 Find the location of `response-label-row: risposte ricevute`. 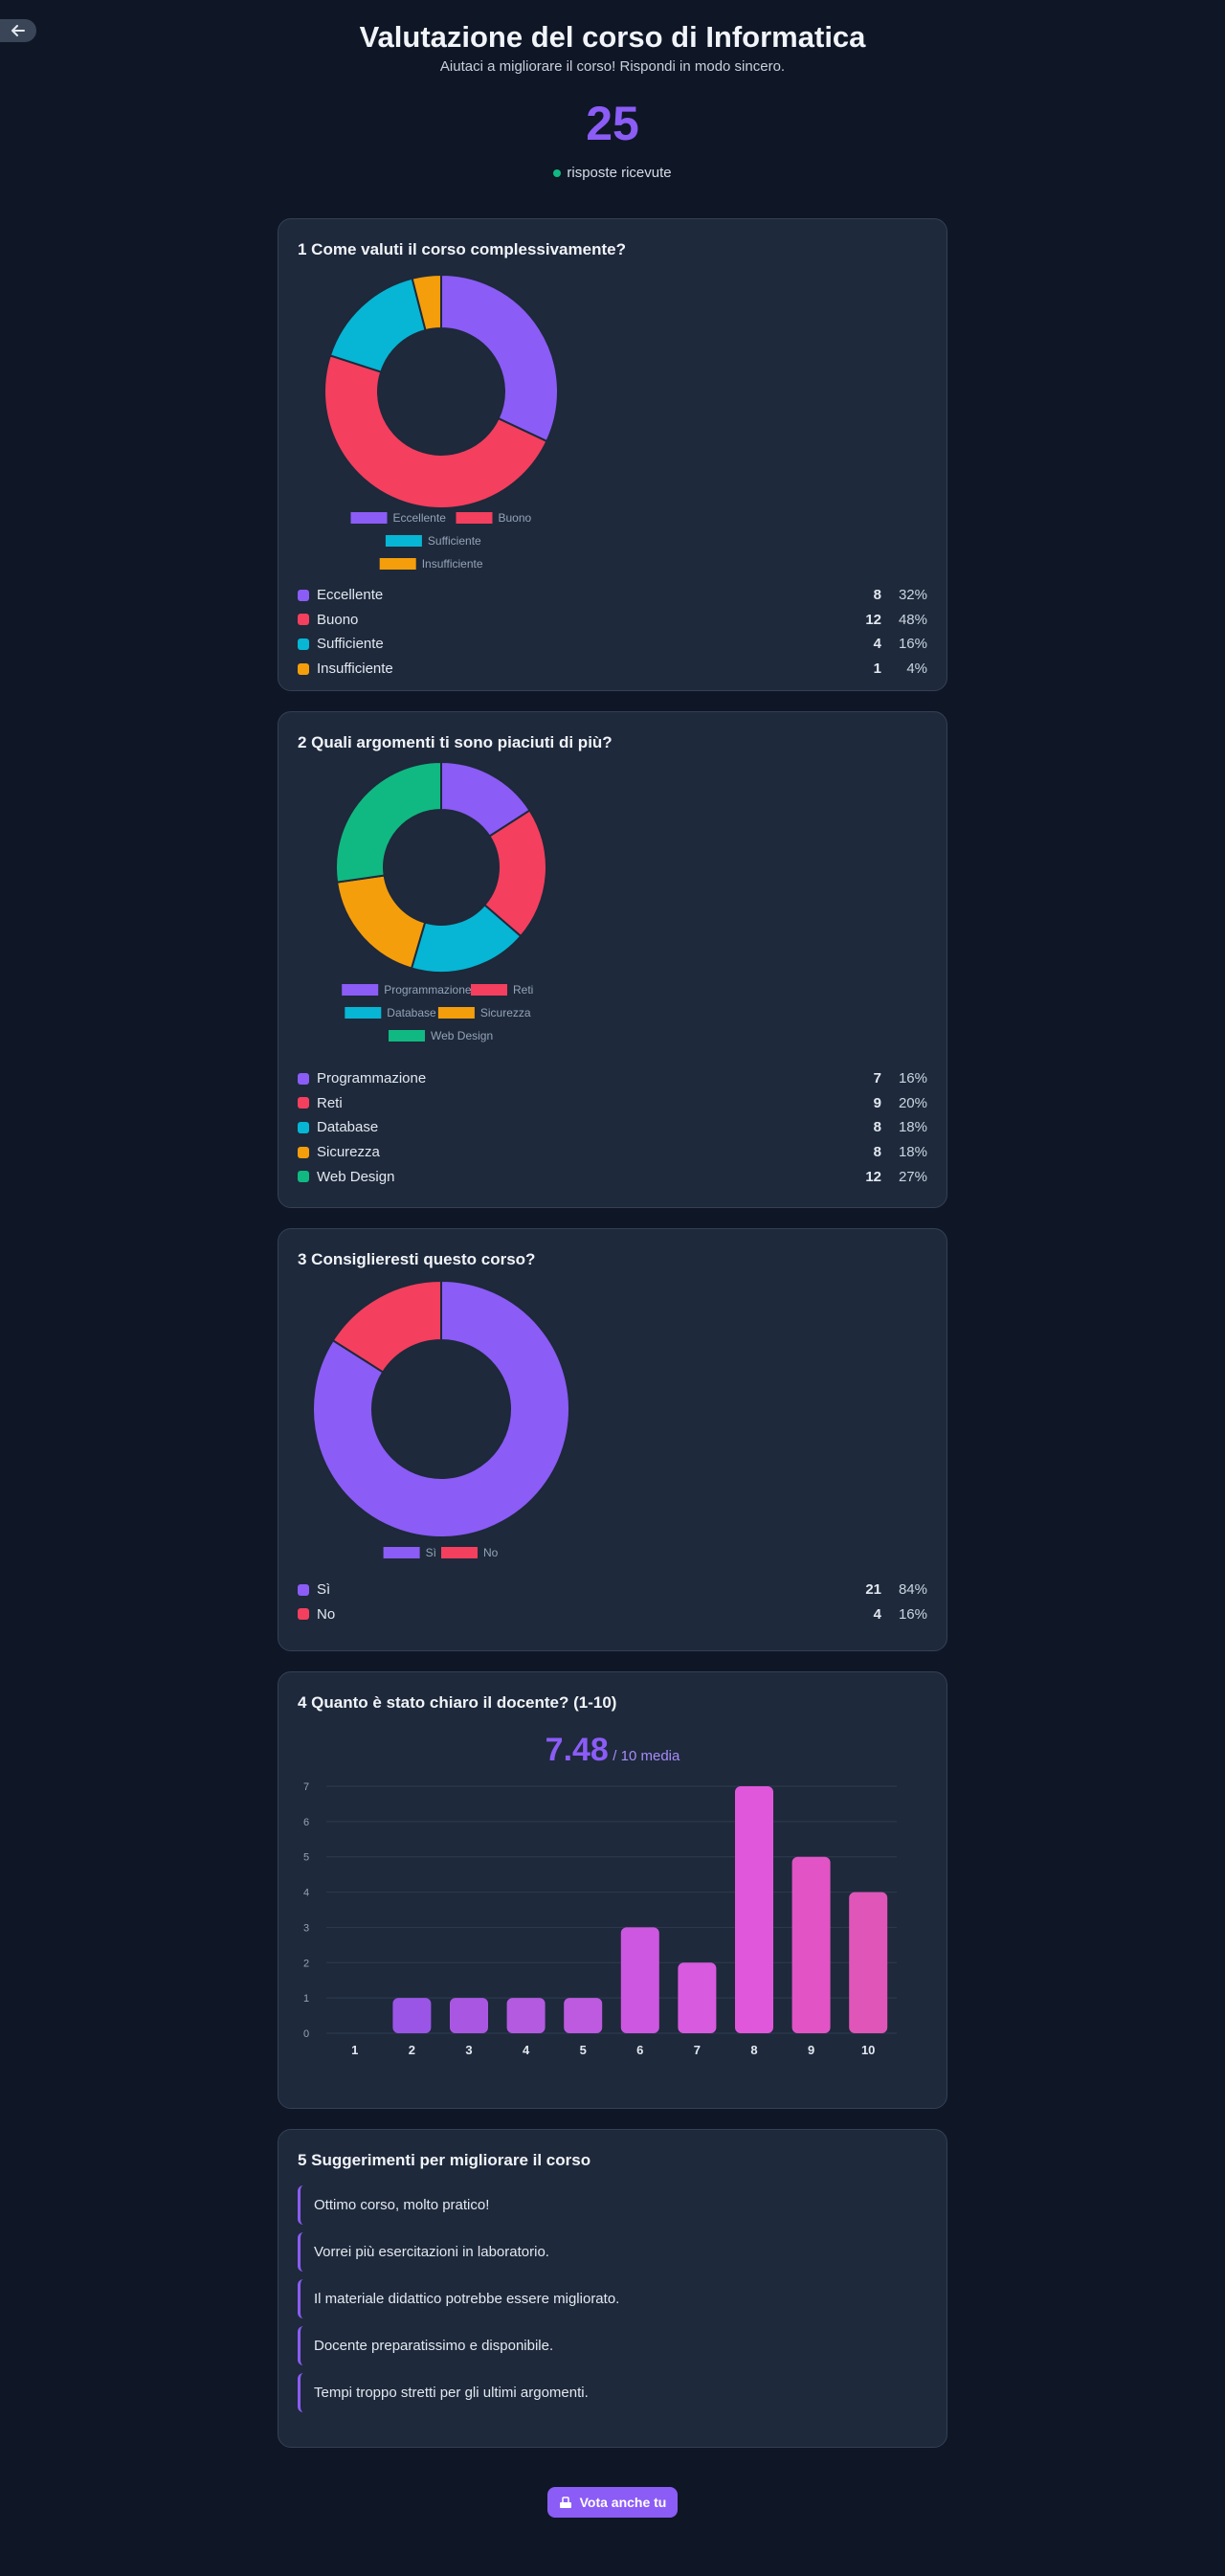

response-label-row: risposte ricevute is located at coordinates (613, 173).